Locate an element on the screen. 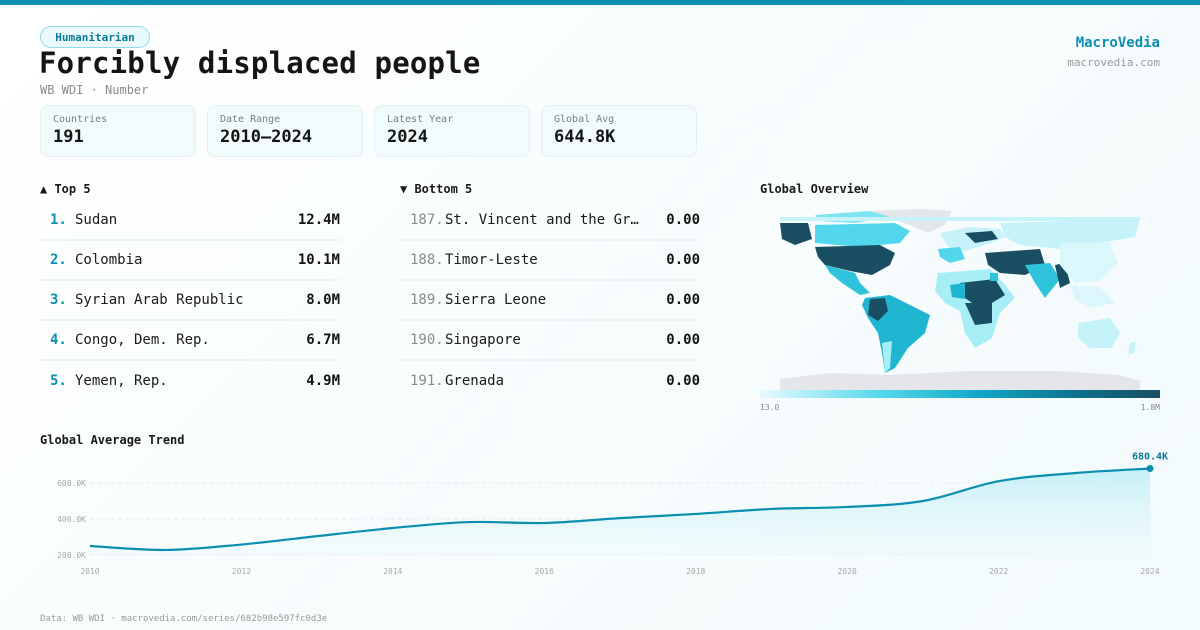 The height and width of the screenshot is (630, 1200). last-point-label: 680.4K is located at coordinates (1150, 457).